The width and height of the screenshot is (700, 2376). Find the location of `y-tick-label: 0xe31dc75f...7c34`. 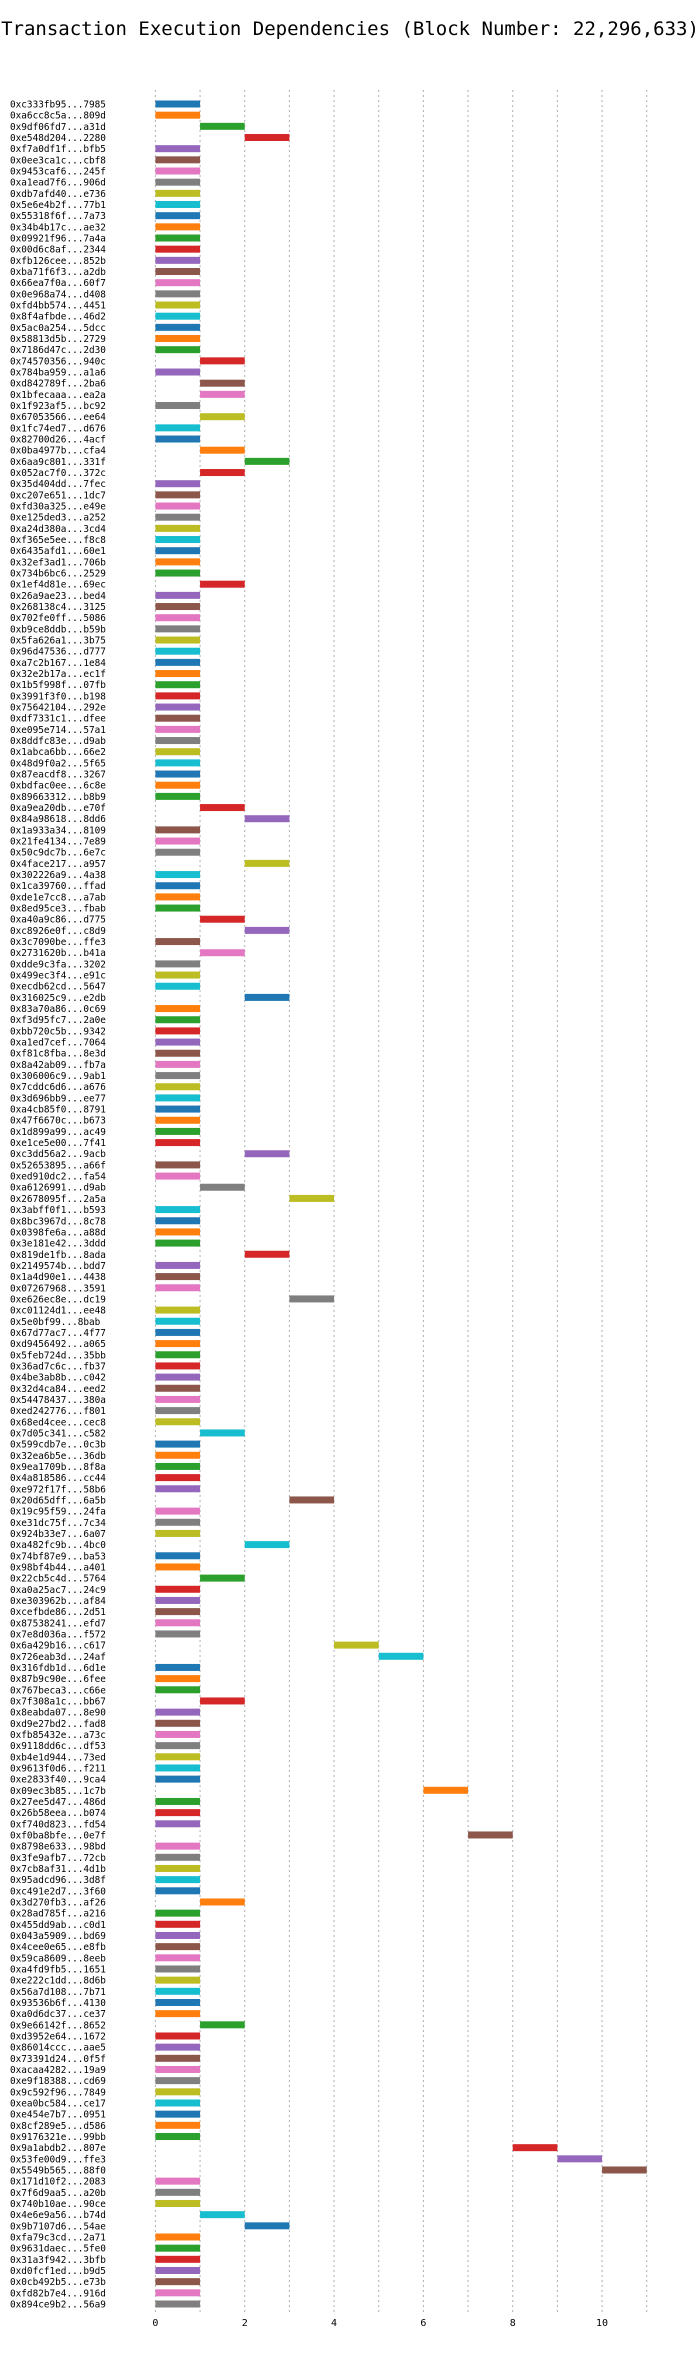

y-tick-label: 0xe31dc75f...7c34 is located at coordinates (58, 1523).